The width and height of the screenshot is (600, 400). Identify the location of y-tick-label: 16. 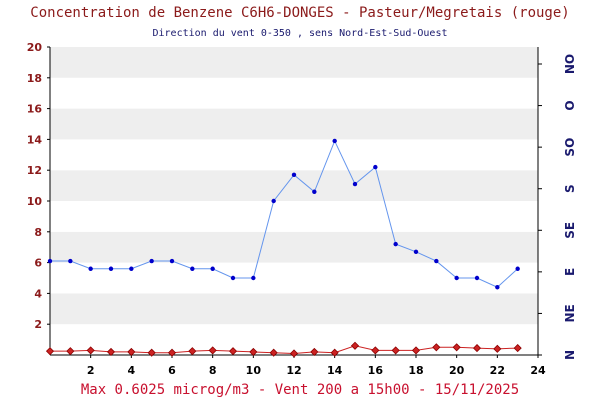
(35, 109).